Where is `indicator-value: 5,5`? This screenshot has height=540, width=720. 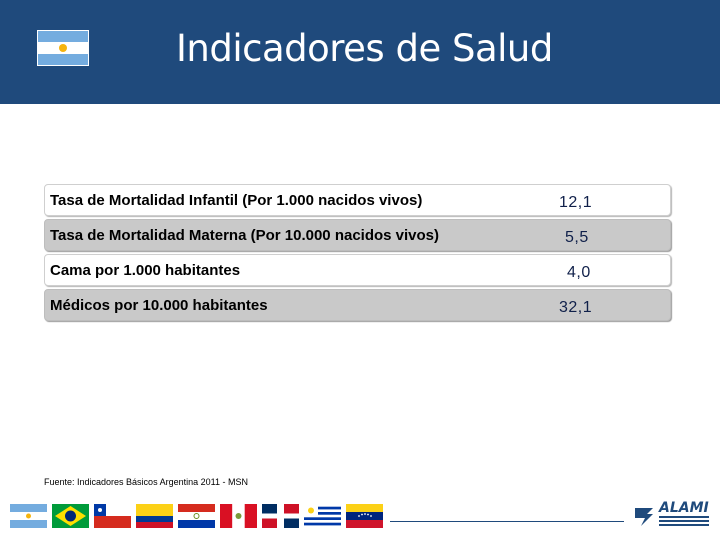 indicator-value: 5,5 is located at coordinates (577, 237).